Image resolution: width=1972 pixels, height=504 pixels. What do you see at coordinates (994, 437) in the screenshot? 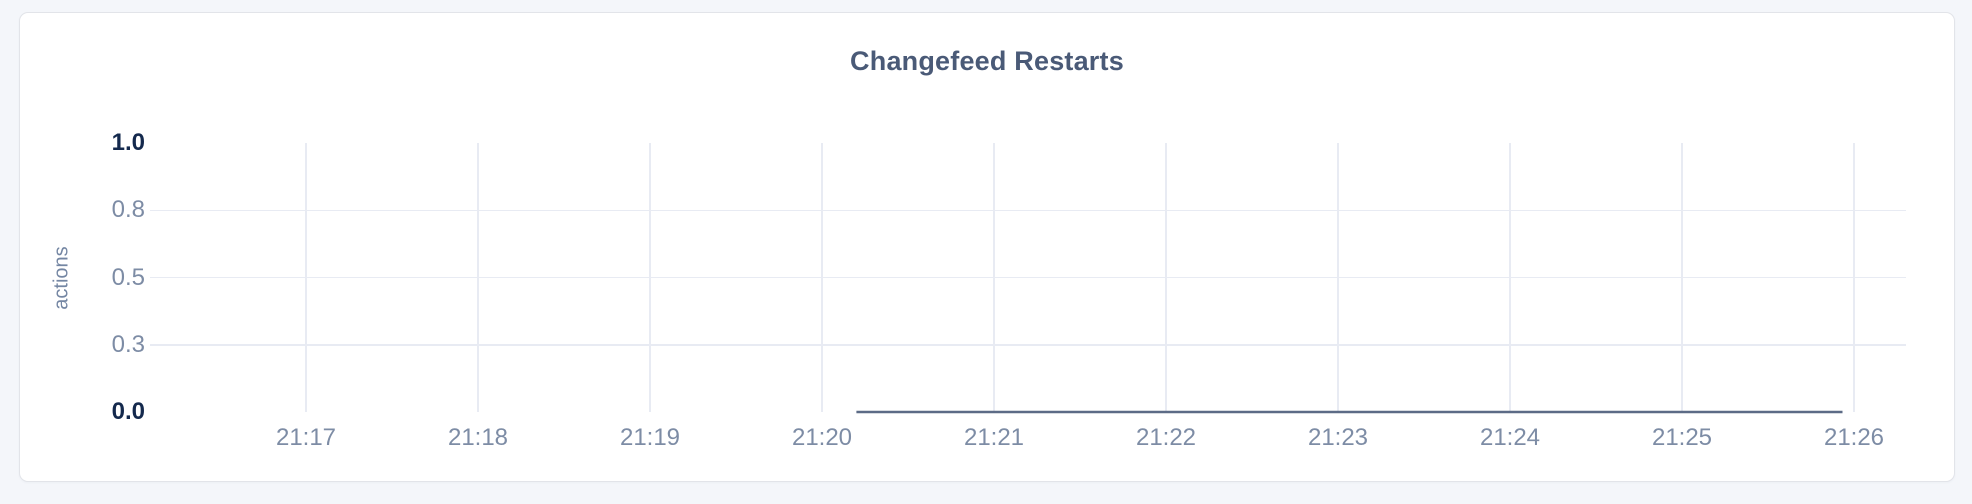
I see `x-tick-label: 21:21` at bounding box center [994, 437].